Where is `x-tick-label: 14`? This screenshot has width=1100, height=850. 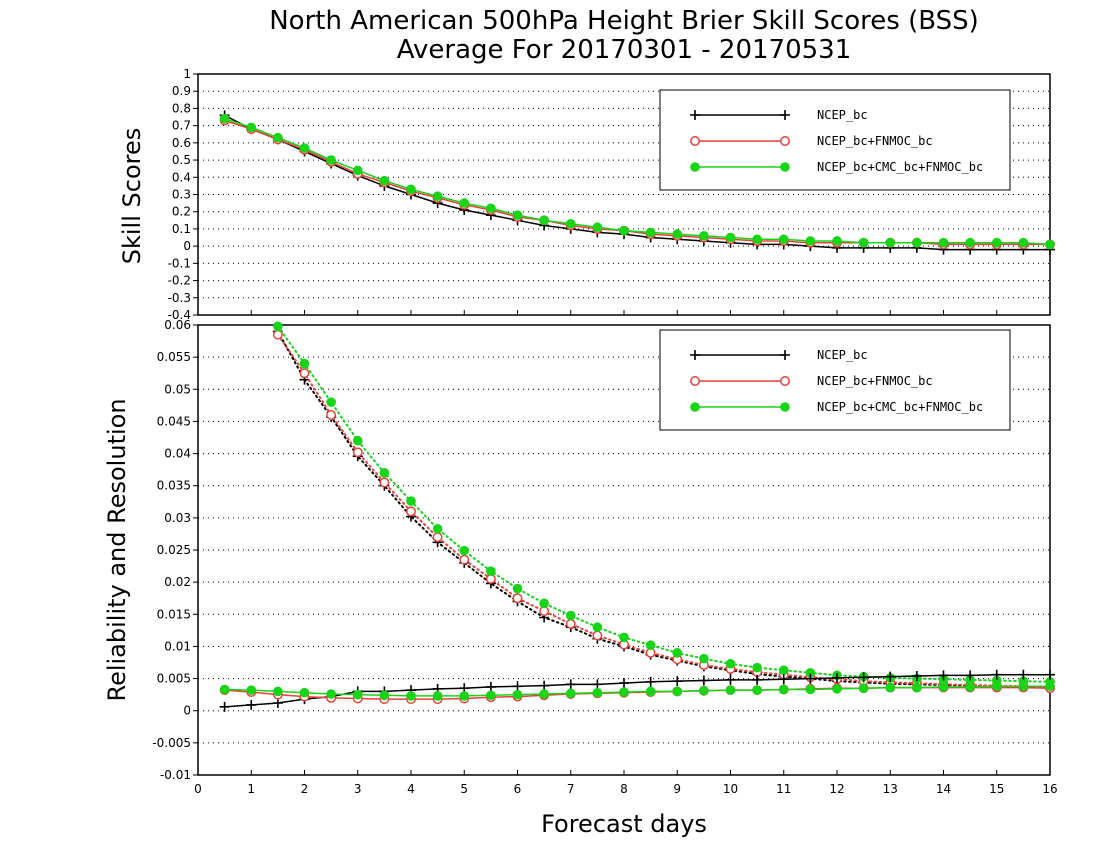 x-tick-label: 14 is located at coordinates (943, 789).